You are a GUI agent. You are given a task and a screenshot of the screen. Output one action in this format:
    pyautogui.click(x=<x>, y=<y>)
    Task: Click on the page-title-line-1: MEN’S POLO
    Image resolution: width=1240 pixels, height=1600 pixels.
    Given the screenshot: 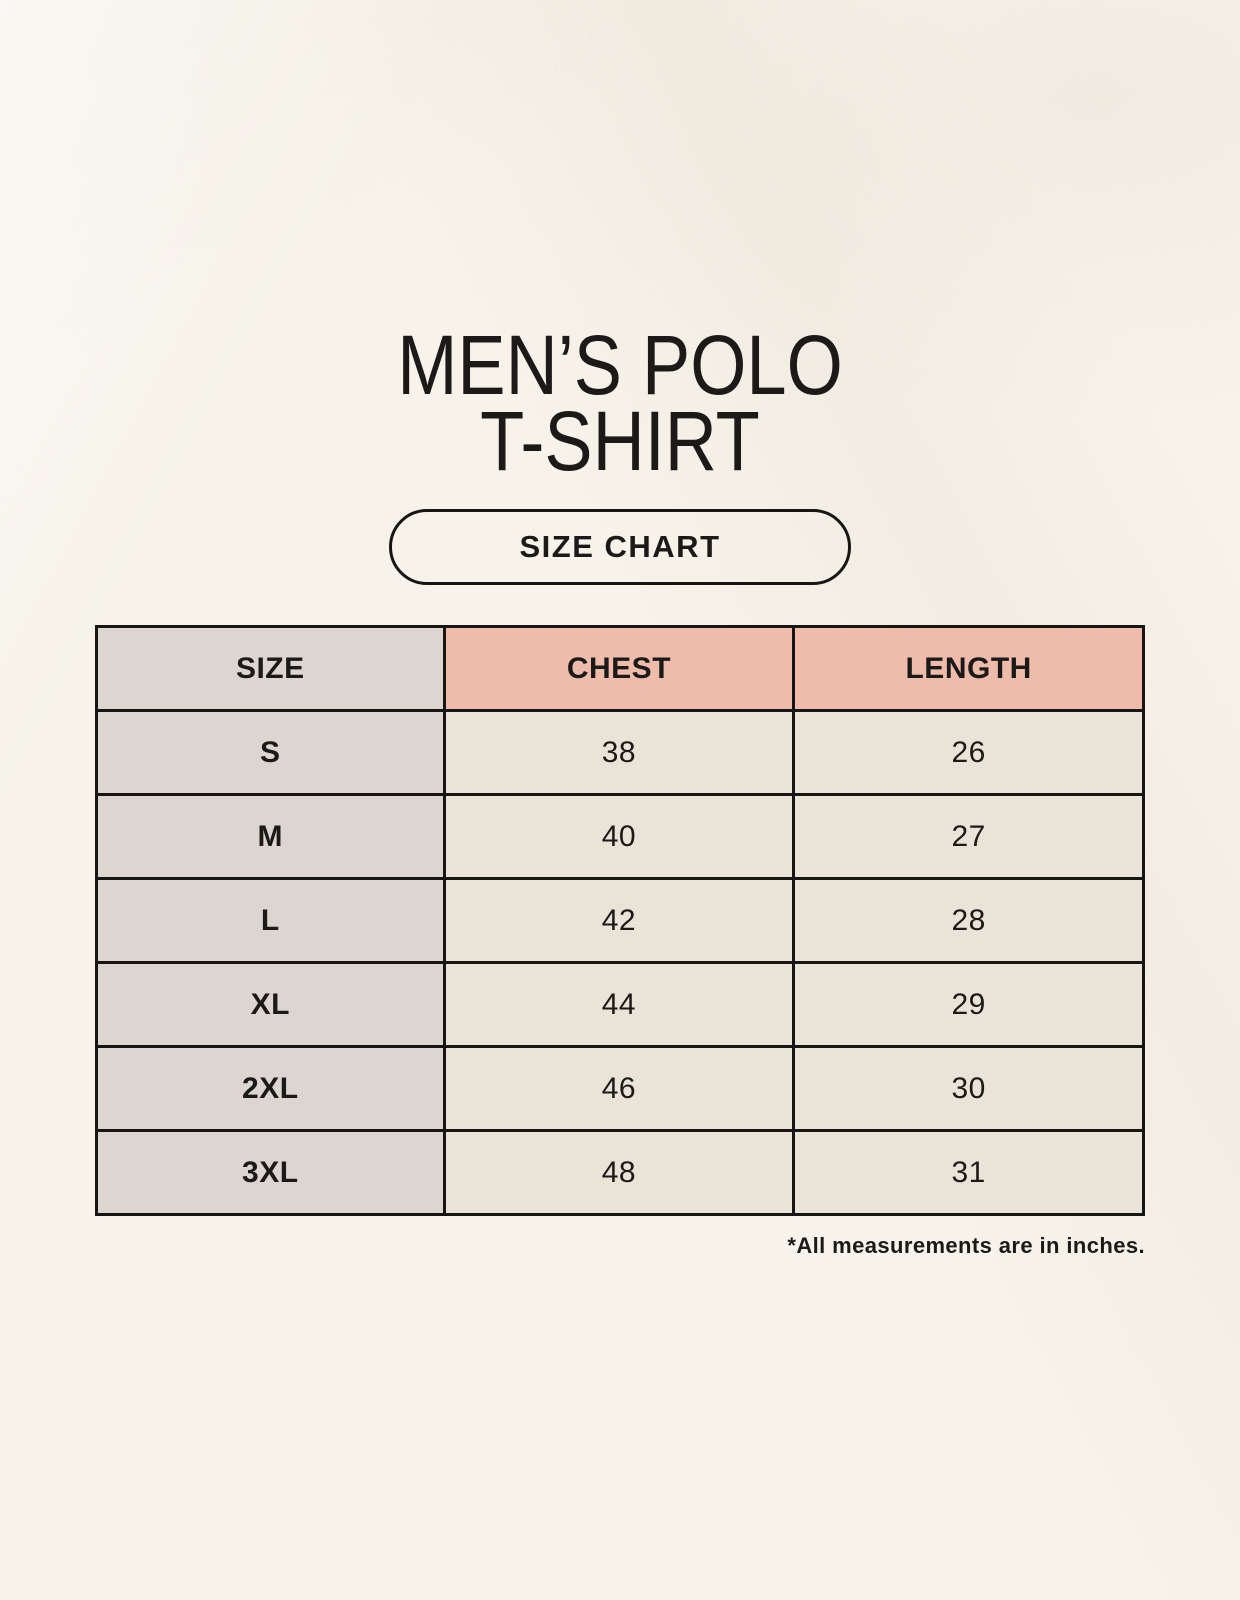 What is the action you would take?
    pyautogui.click(x=620, y=365)
    